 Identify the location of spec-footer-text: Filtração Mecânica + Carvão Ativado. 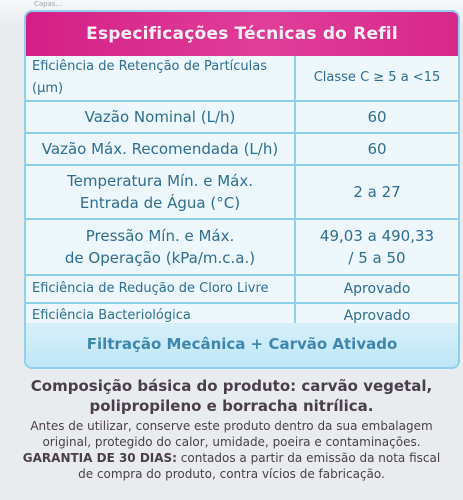
(242, 344).